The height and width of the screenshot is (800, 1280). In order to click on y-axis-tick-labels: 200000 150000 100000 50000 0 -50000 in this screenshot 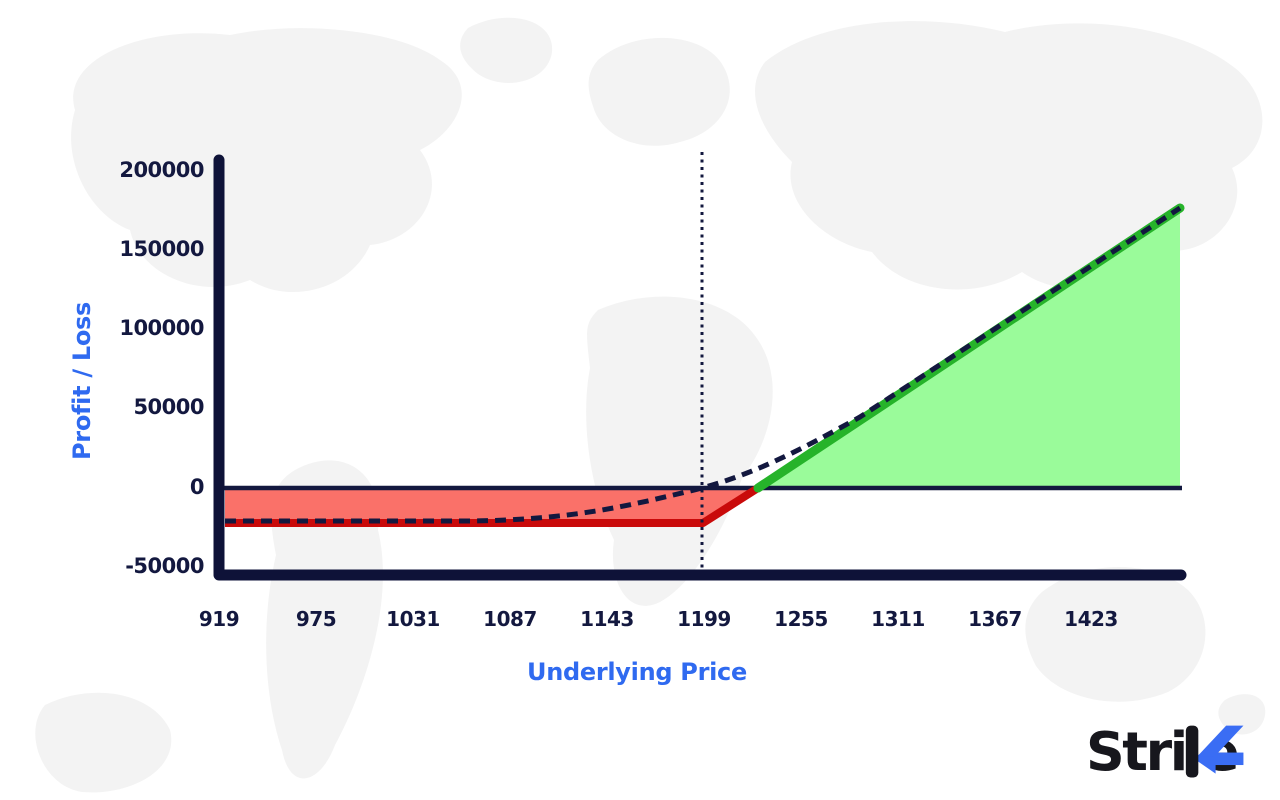, I will do `click(161, 368)`.